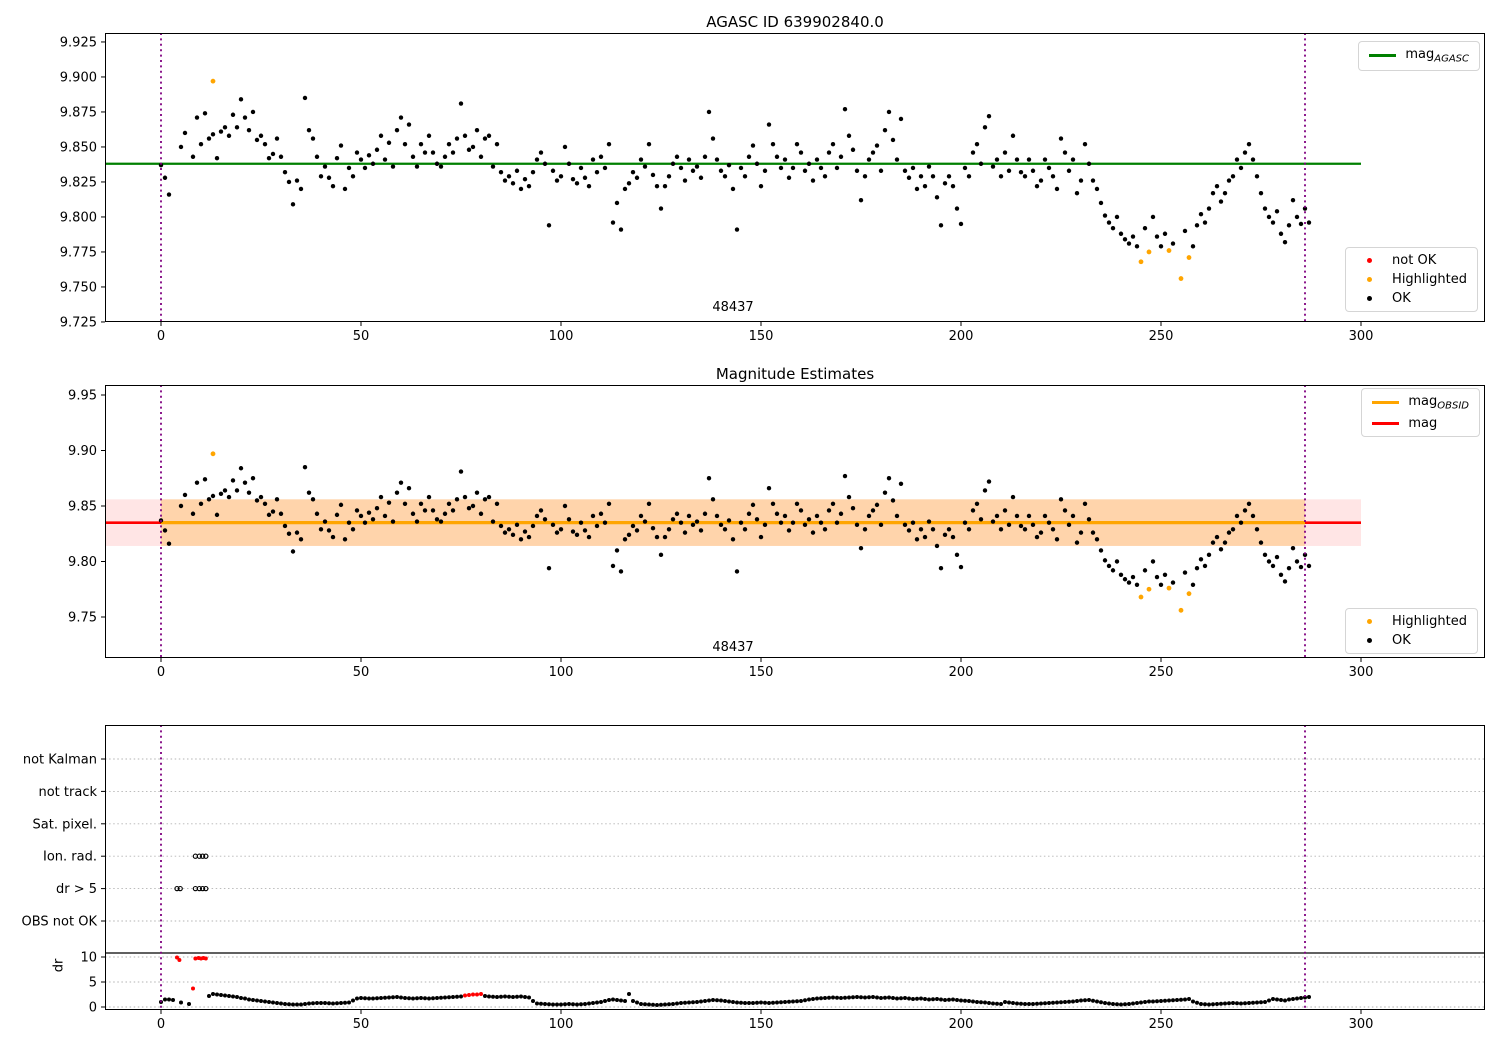 This screenshot has width=1500, height=1050. I want to click on x-tick-label: 200, so click(961, 672).